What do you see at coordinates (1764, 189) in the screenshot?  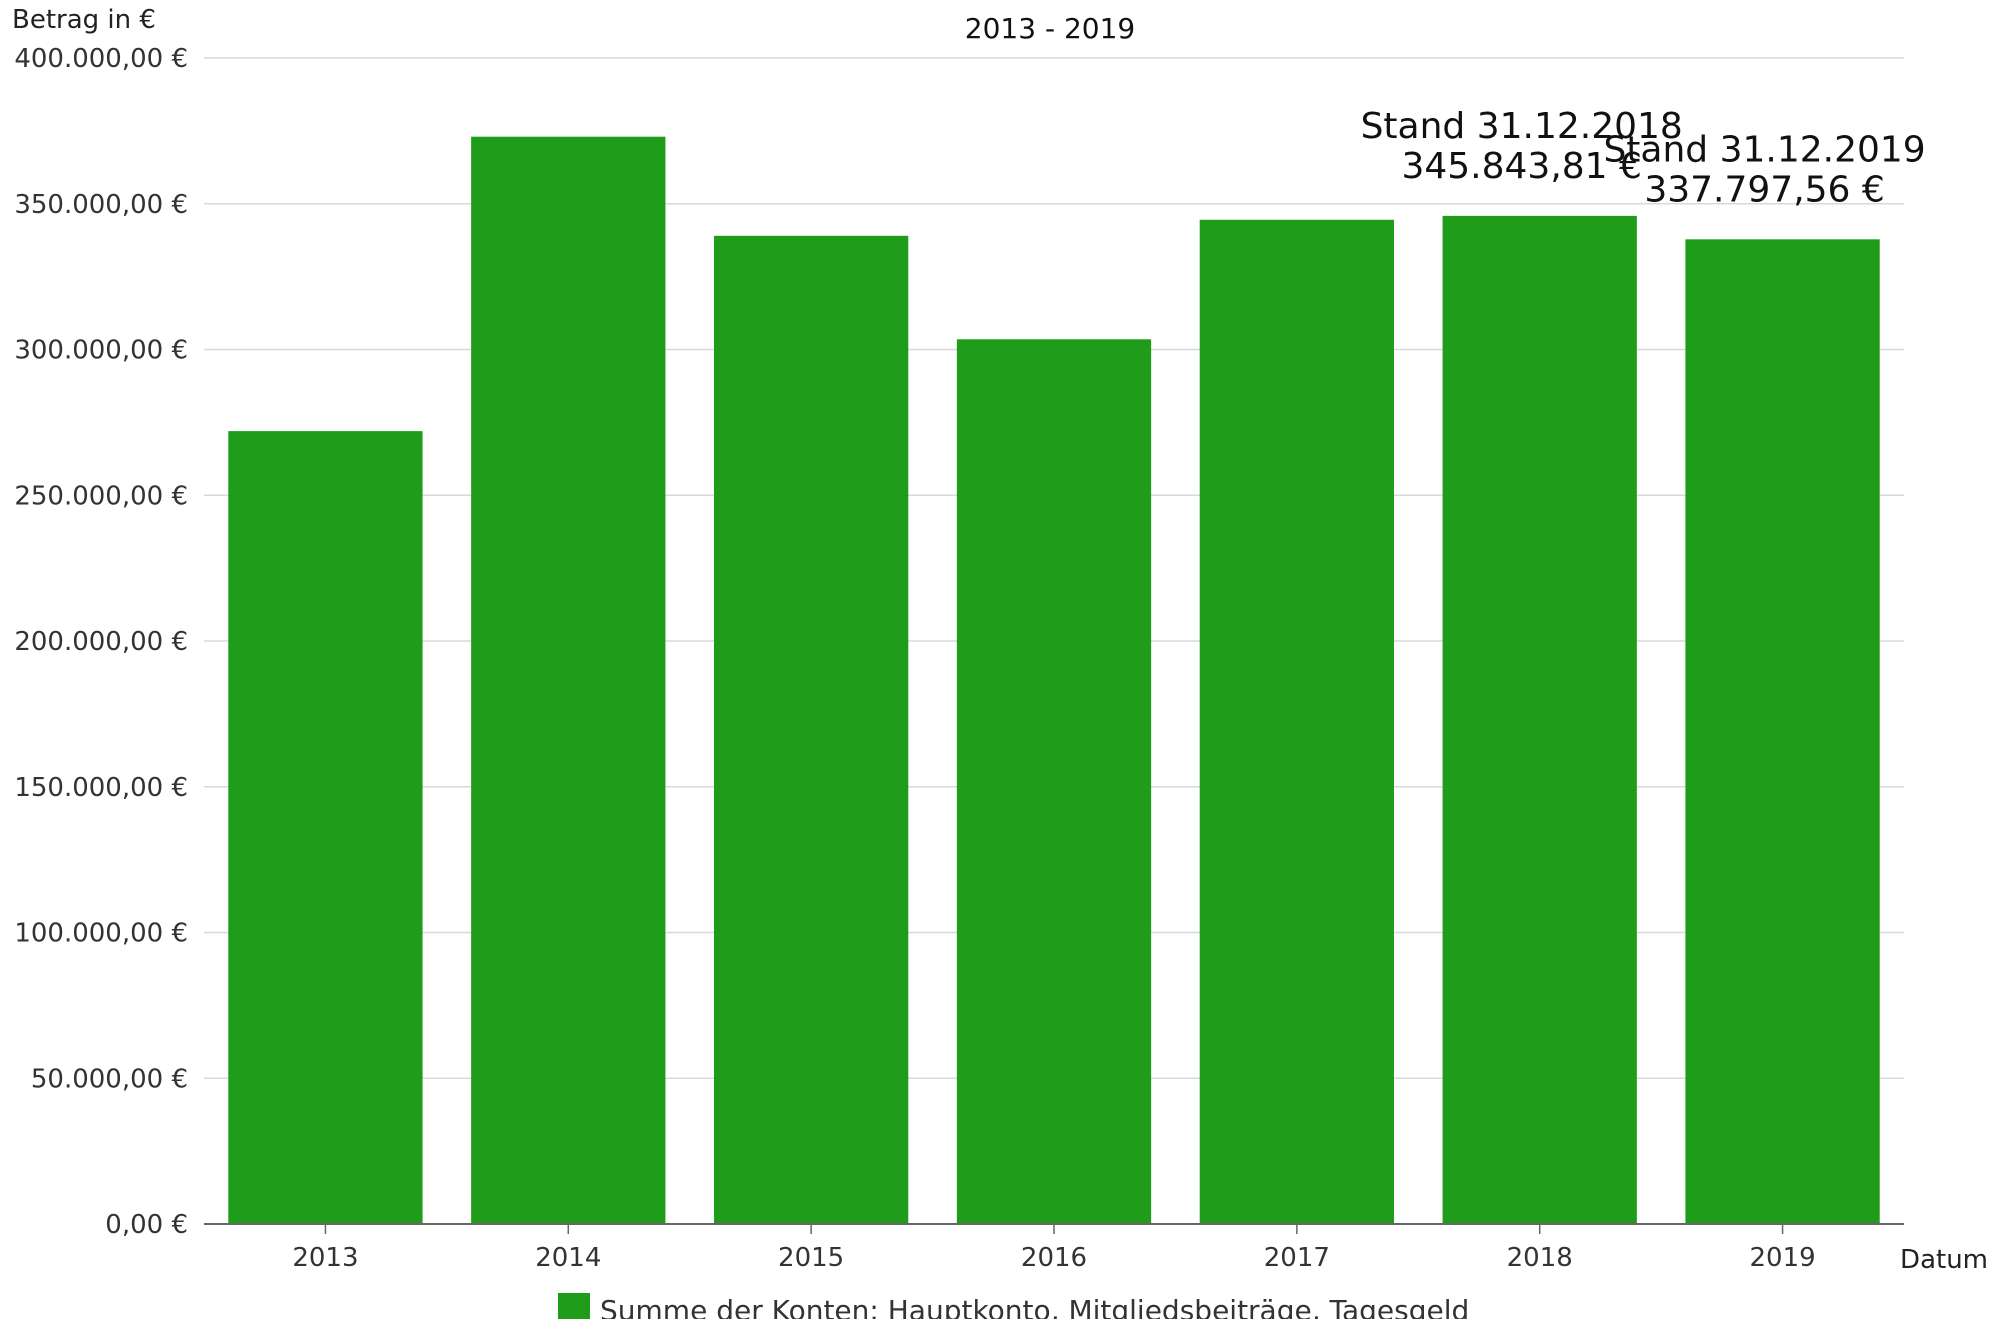 I see `annotation-line2: 337.797,56 €` at bounding box center [1764, 189].